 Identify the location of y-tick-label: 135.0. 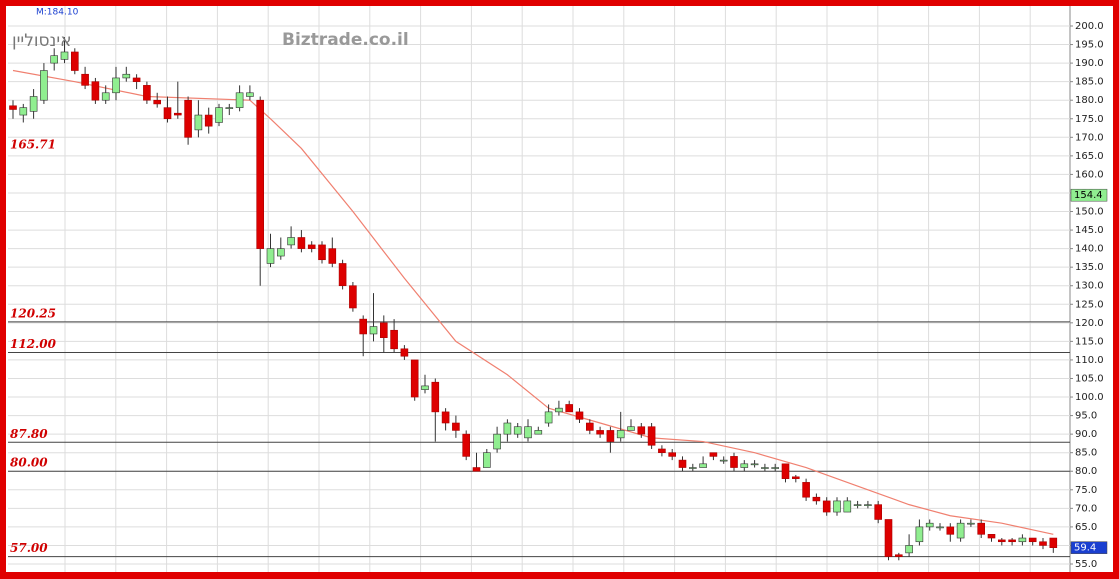
(1089, 267).